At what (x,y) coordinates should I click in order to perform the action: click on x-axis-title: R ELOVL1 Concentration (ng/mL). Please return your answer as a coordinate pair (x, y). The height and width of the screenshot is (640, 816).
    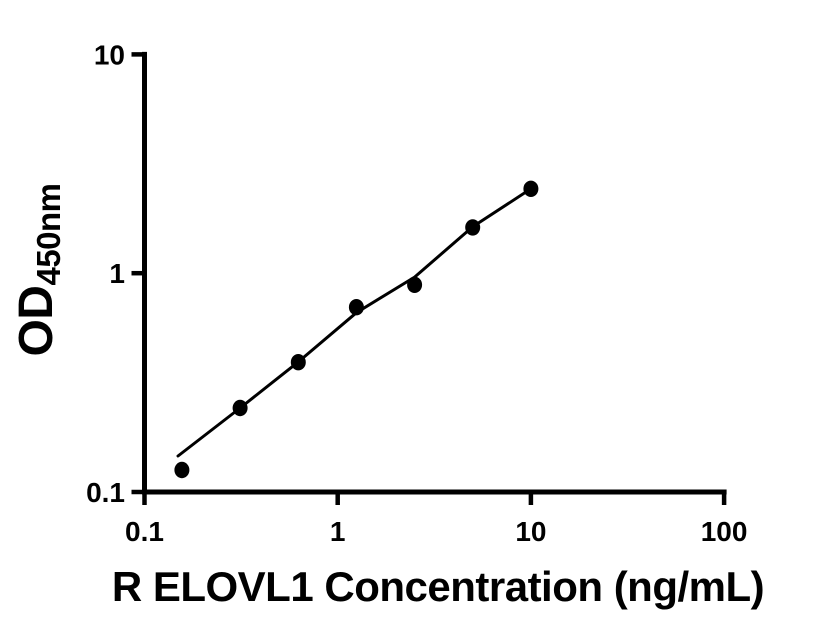
    Looking at the image, I should click on (438, 586).